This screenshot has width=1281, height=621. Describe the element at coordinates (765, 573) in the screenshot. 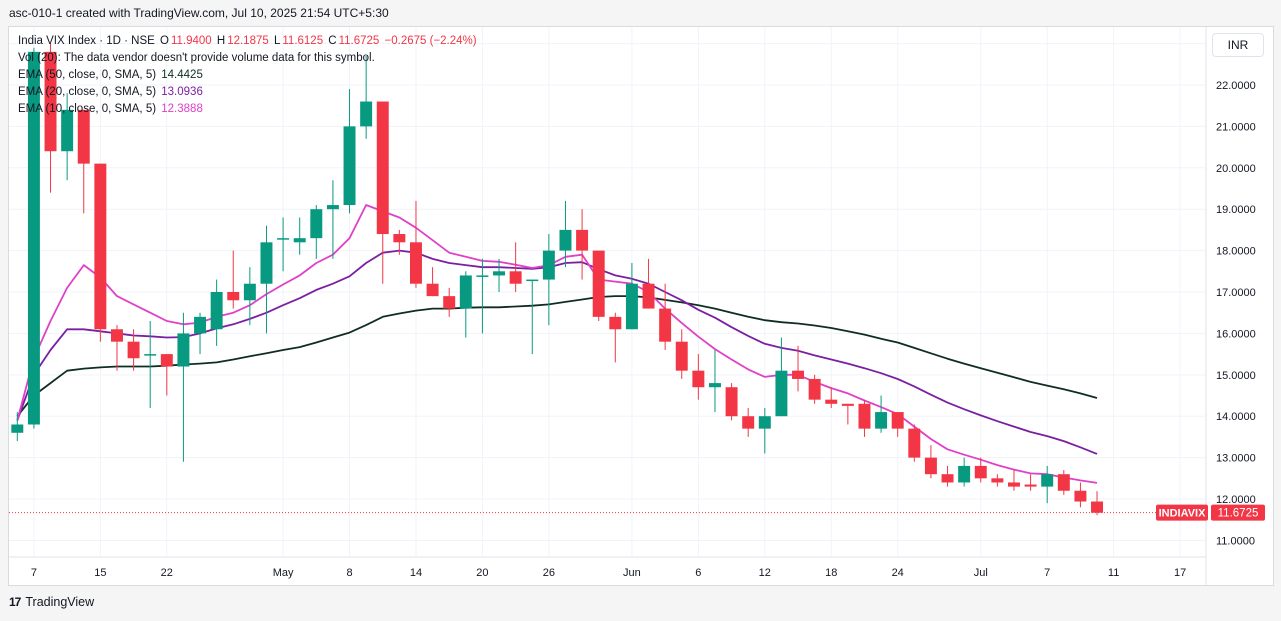

I see `x-tick-label: 12` at that location.